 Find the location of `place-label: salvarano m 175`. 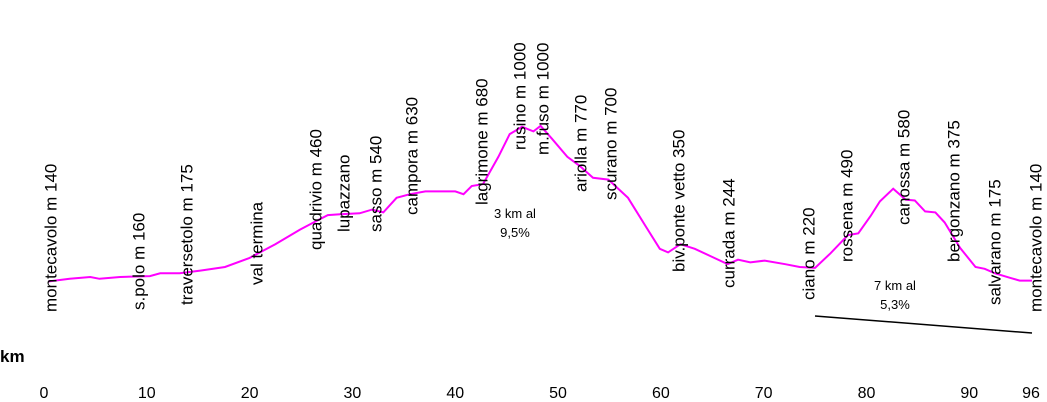

place-label: salvarano m 175 is located at coordinates (994, 242).